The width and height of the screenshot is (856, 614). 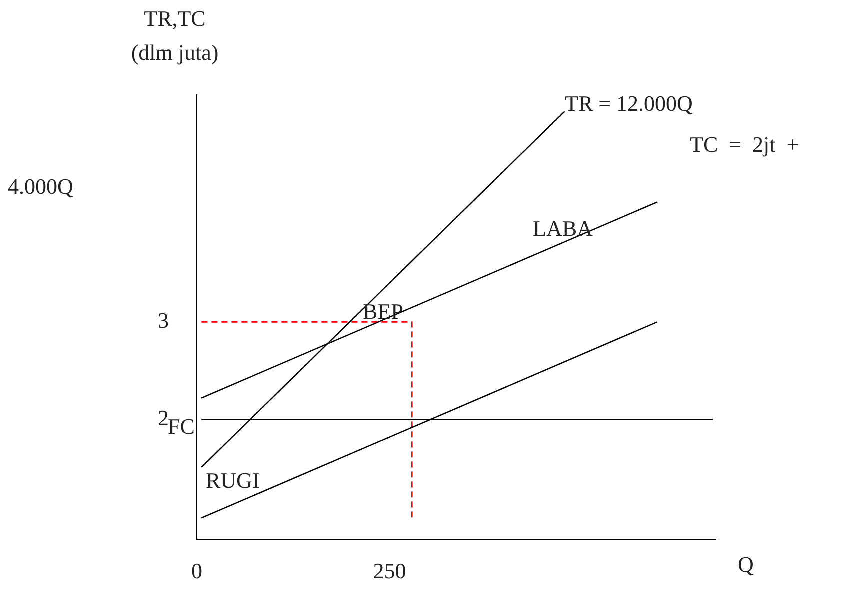 What do you see at coordinates (383, 311) in the screenshot?
I see `annotation: BEP` at bounding box center [383, 311].